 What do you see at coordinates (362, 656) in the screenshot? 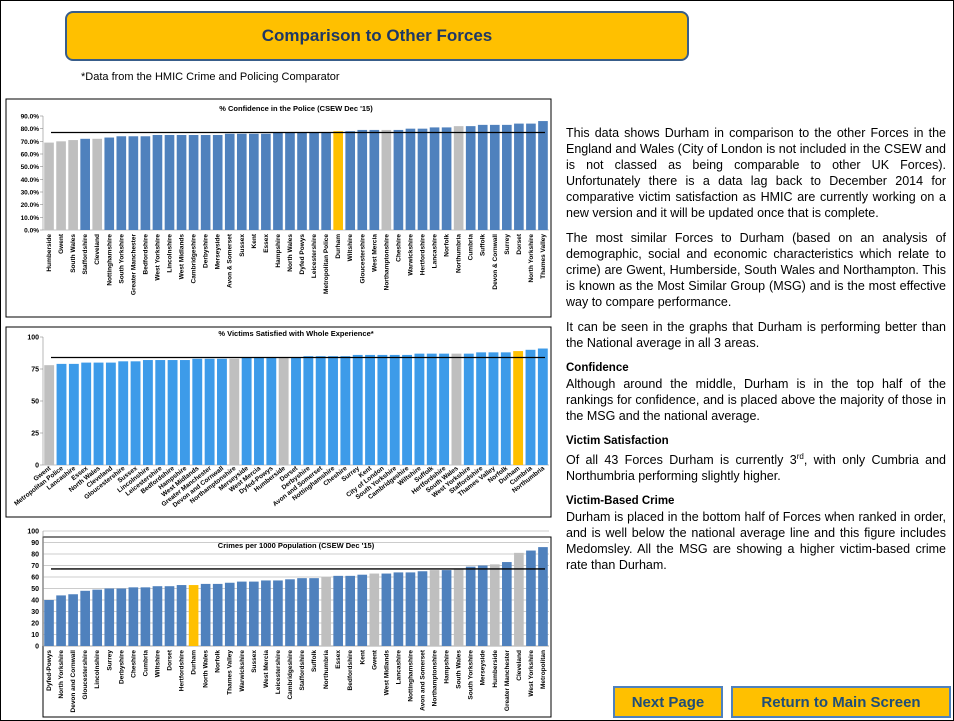
I see `x-tick-label: Kent` at bounding box center [362, 656].